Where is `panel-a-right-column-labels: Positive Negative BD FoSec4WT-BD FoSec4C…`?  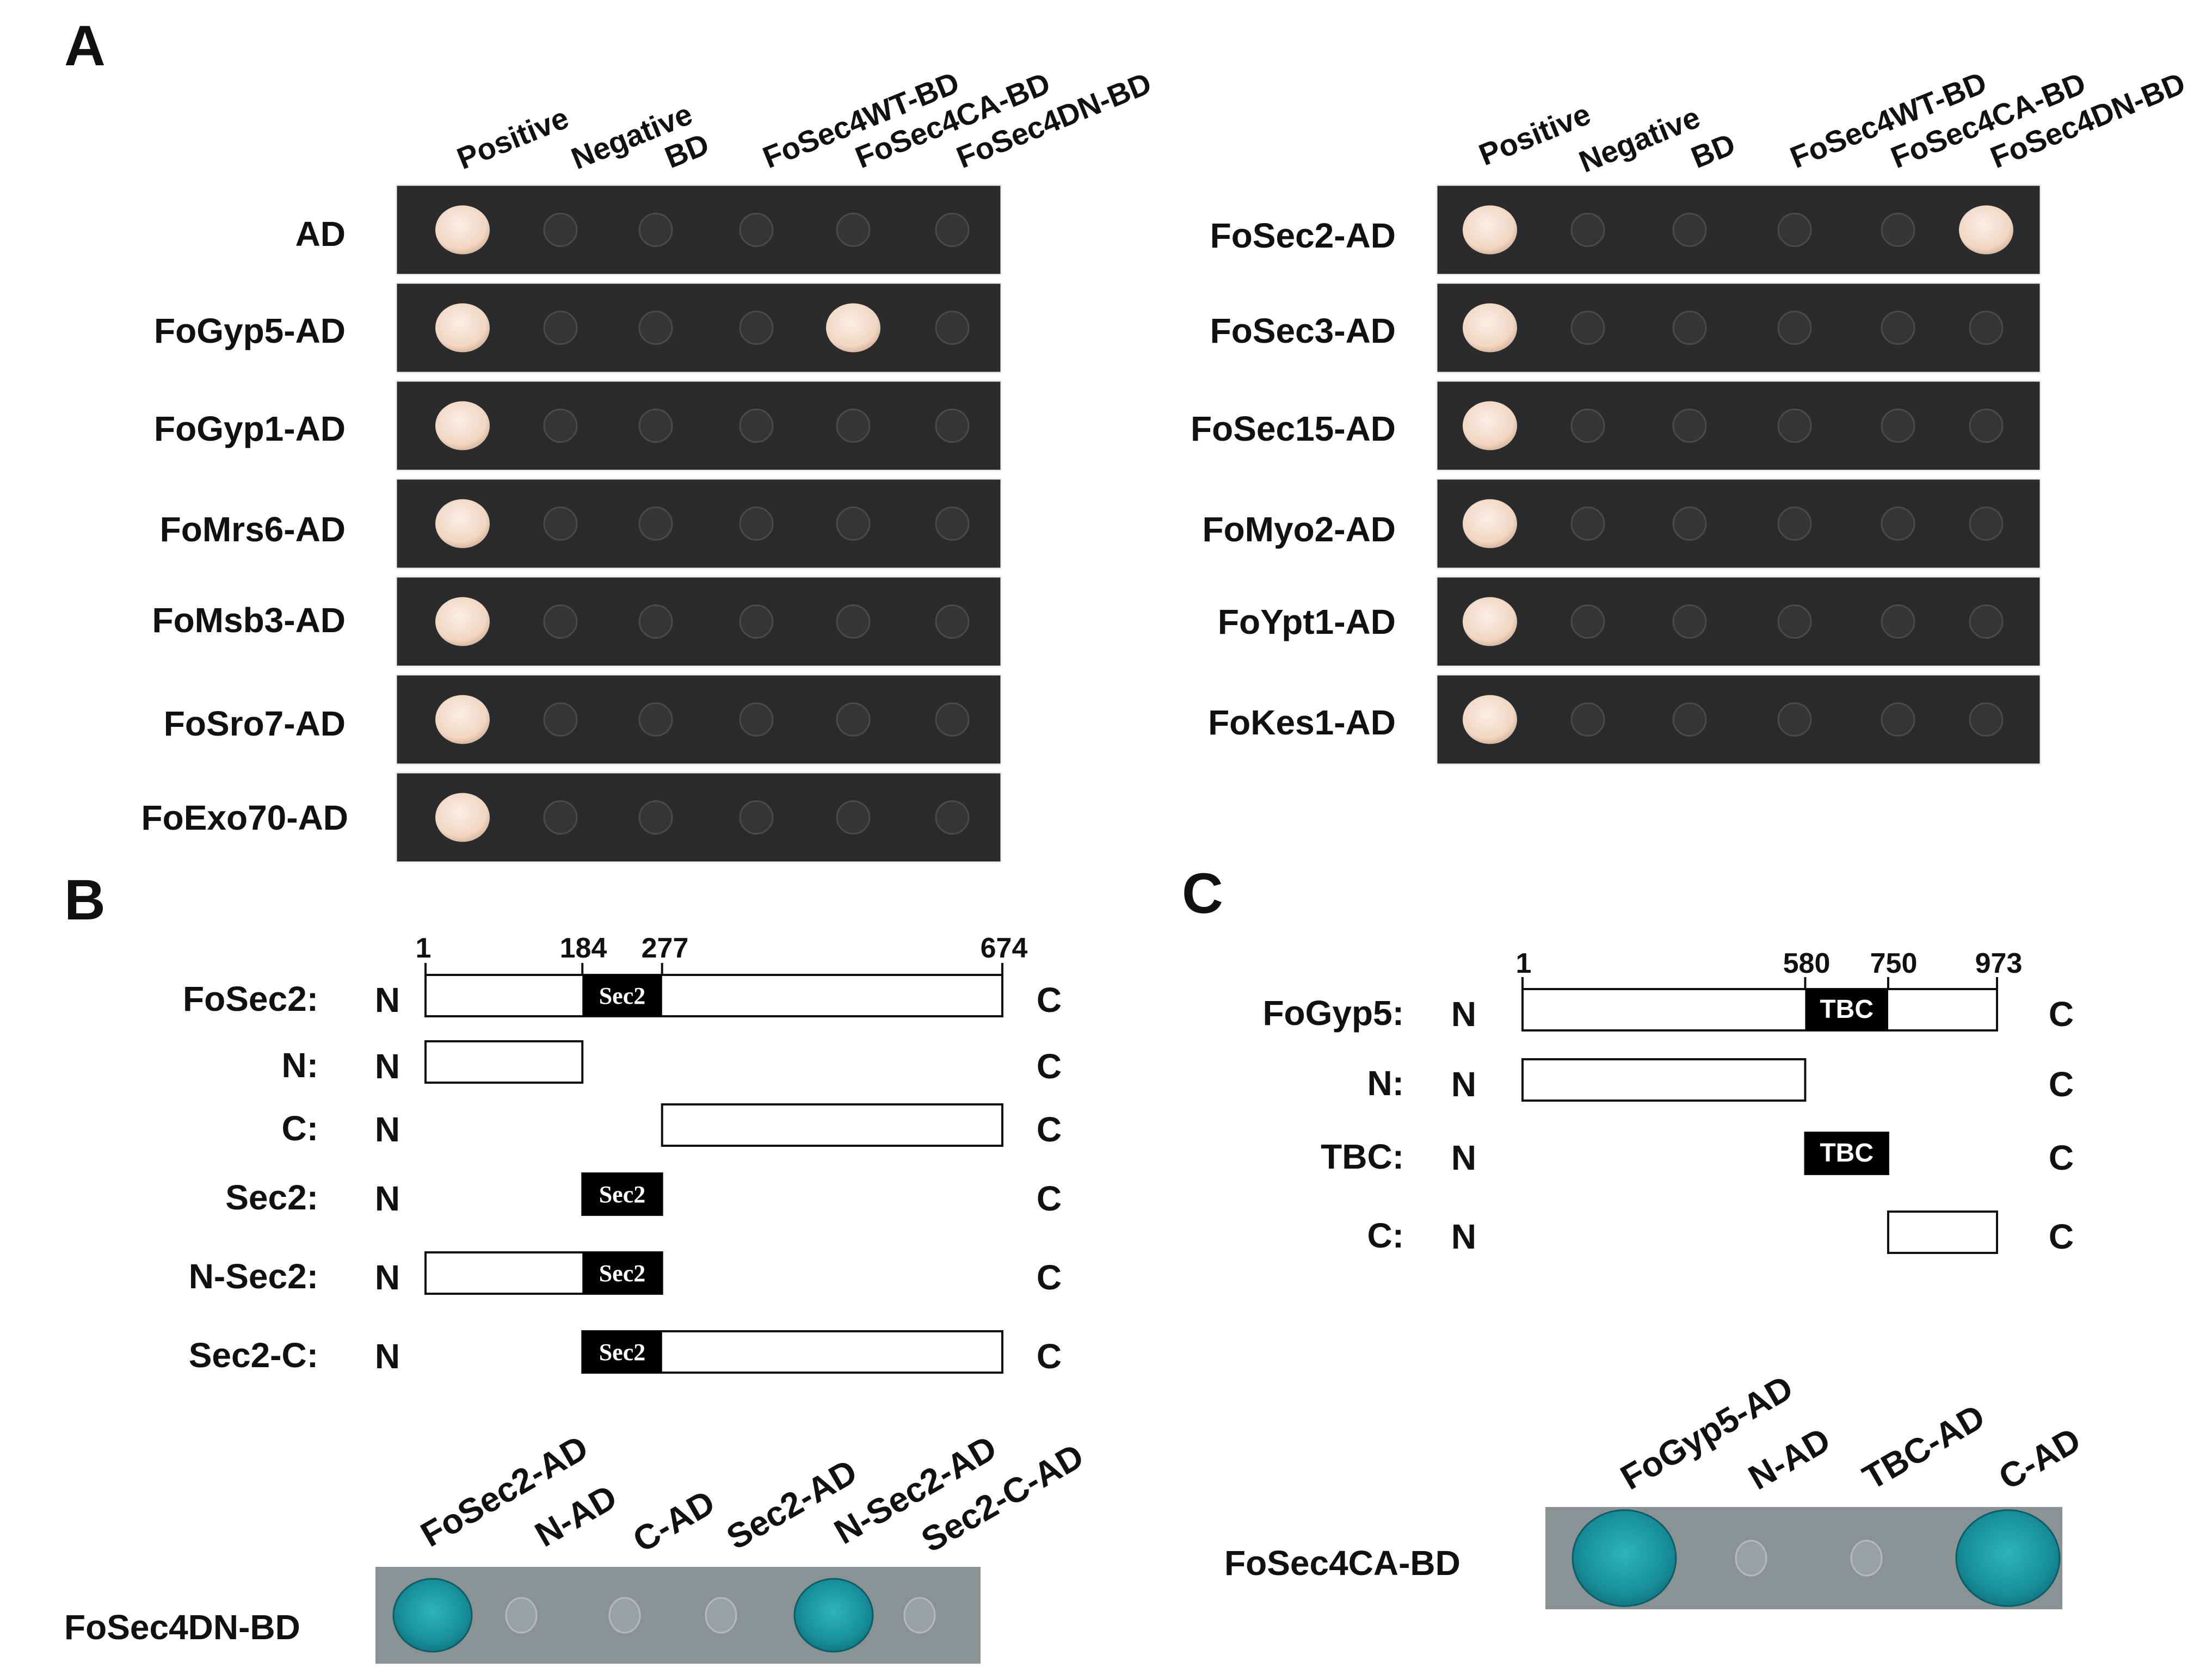
panel-a-right-column-labels: Positive Negative BD FoSec4WT-BD FoSec4C… is located at coordinates (1832, 122).